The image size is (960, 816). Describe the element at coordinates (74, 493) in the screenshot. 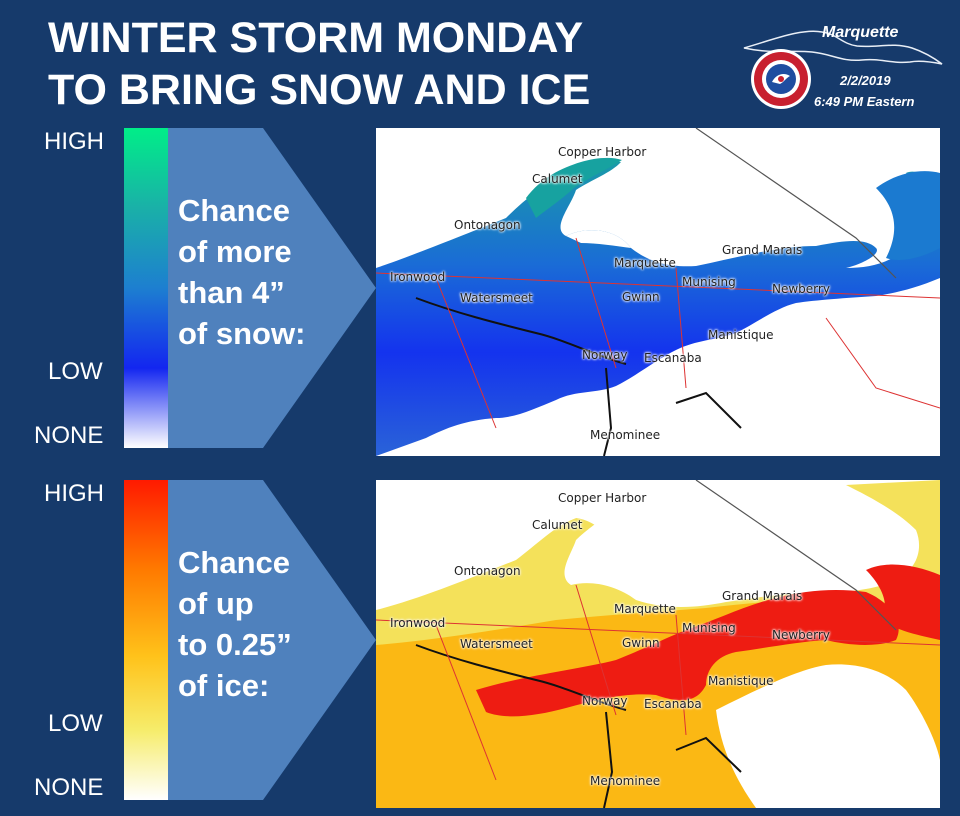

I see `ice-scale-high: HIGH` at that location.